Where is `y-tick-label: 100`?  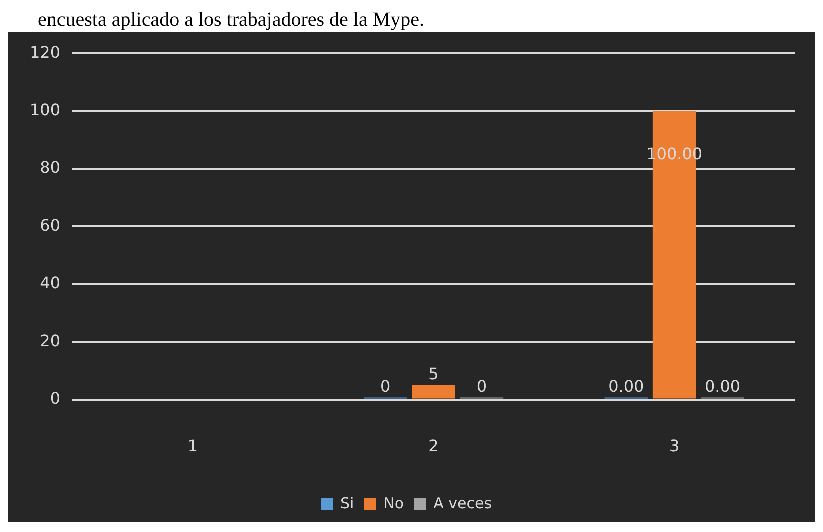
y-tick-label: 100 is located at coordinates (45, 110).